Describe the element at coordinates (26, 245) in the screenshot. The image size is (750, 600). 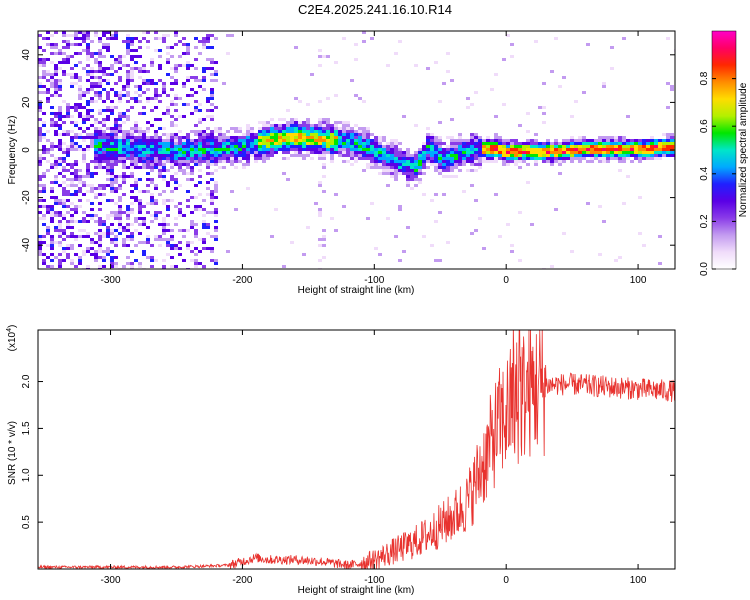
I see `spectrogram-y-tick-label: -40` at that location.